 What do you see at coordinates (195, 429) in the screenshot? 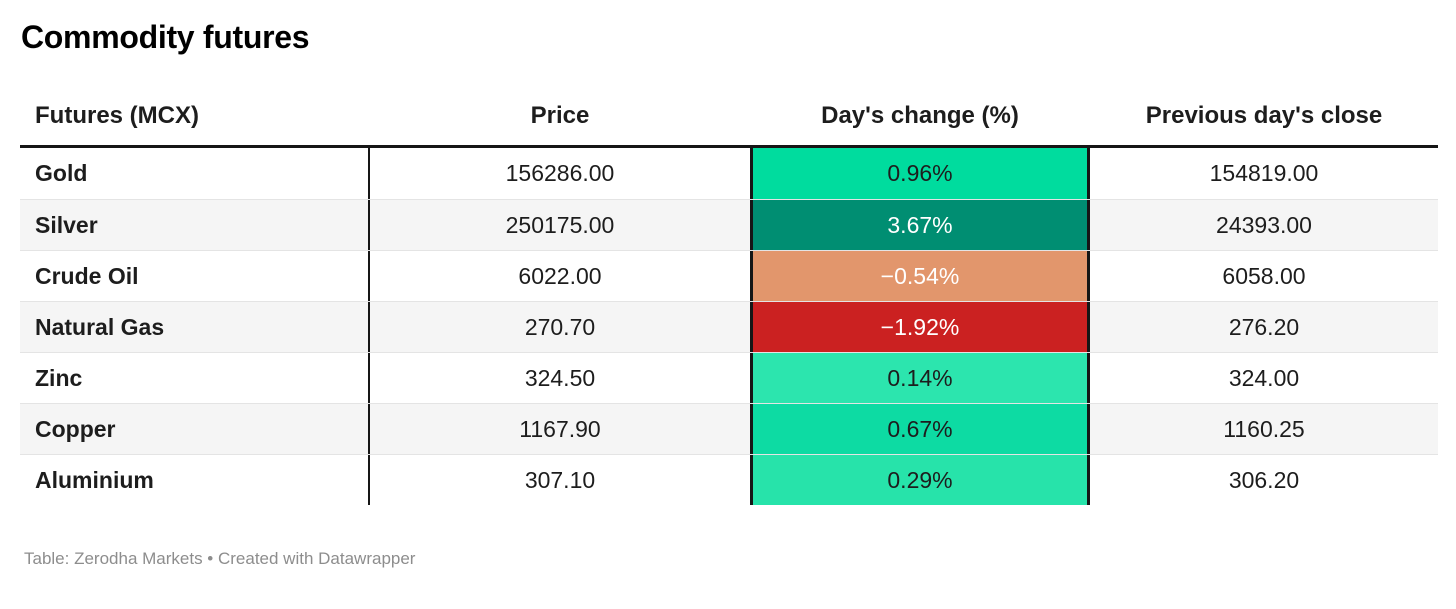
I see `futures-cell: Copper` at bounding box center [195, 429].